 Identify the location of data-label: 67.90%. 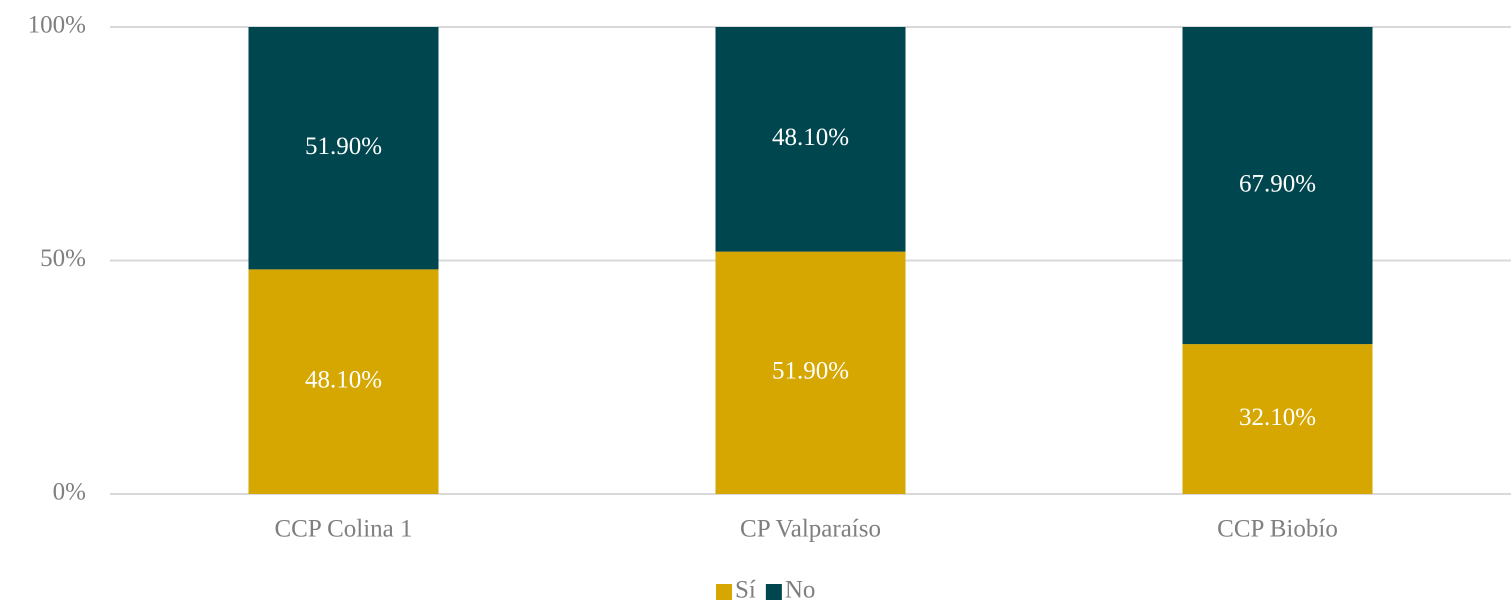
(1277, 183).